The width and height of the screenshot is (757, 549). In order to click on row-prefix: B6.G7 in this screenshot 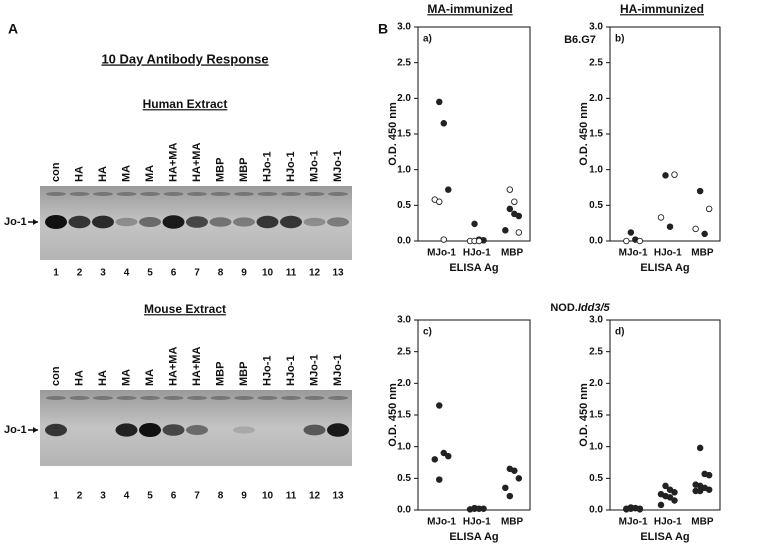, I will do `click(580, 40)`.